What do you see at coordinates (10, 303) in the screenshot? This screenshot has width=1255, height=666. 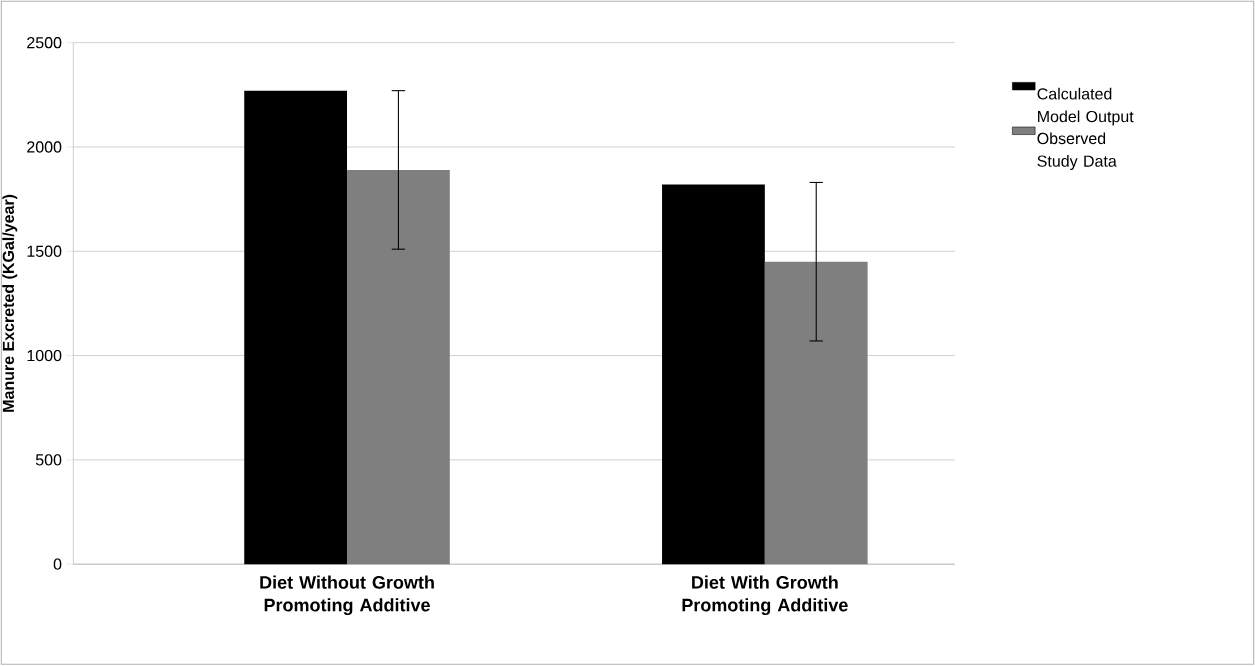 I see `y-axis-title: Manure Excreted (KGal/year)` at bounding box center [10, 303].